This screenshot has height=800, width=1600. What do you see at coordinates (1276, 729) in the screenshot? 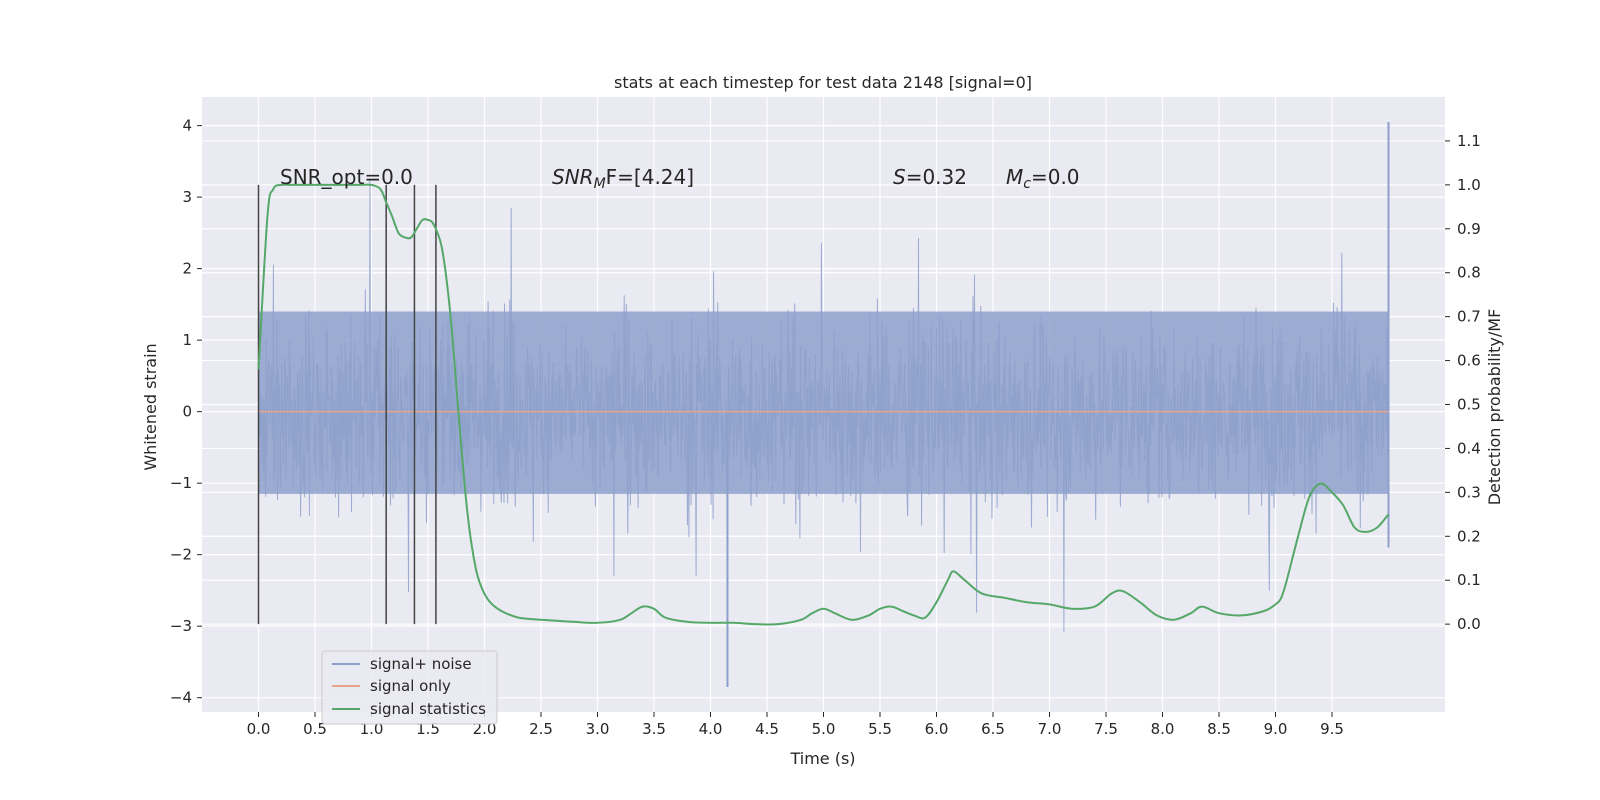
I see `x-tick-label: 9.0` at bounding box center [1276, 729].